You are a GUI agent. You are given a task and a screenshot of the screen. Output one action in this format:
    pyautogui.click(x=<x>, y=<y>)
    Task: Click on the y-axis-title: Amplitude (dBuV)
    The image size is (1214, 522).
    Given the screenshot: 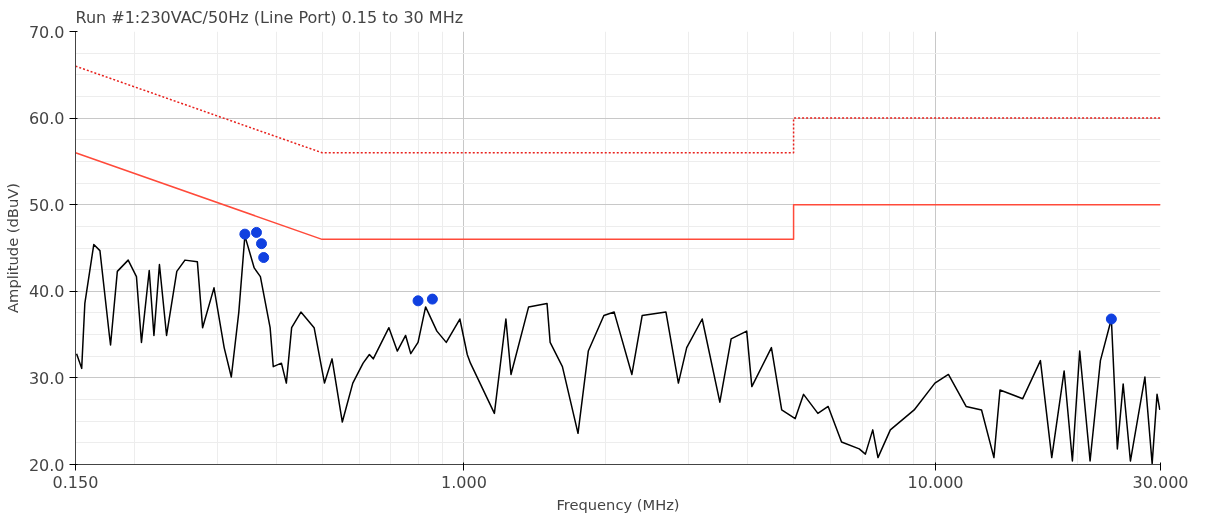 What is the action you would take?
    pyautogui.click(x=12, y=248)
    